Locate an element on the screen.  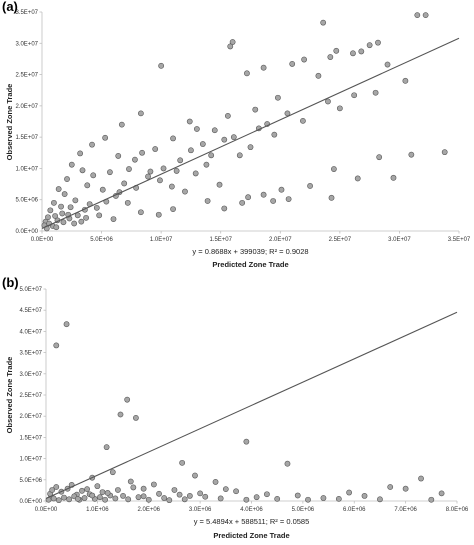
y-tick-label: 4.0E+07 is located at coordinates (30, 332).